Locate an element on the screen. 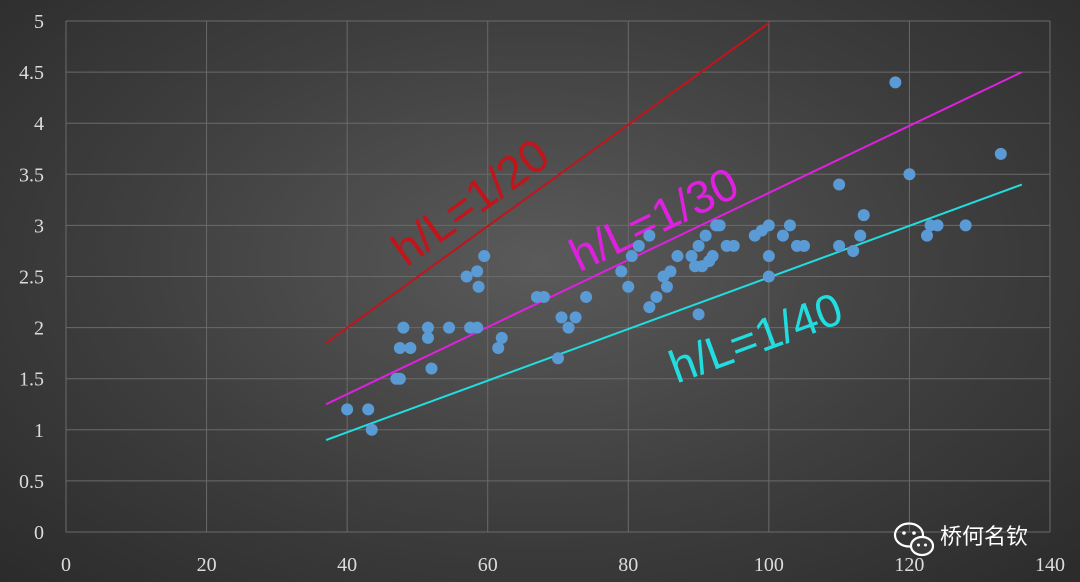  y-tick-label: 1 is located at coordinates (39, 431).